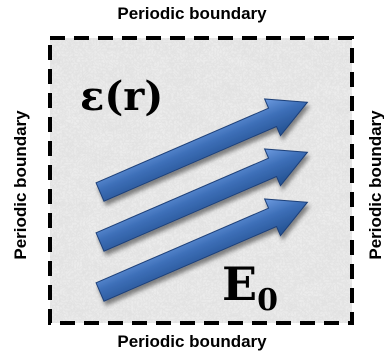 The height and width of the screenshot is (362, 384). What do you see at coordinates (192, 341) in the screenshot?
I see `boundary-label-bottom: Periodic boundary` at bounding box center [192, 341].